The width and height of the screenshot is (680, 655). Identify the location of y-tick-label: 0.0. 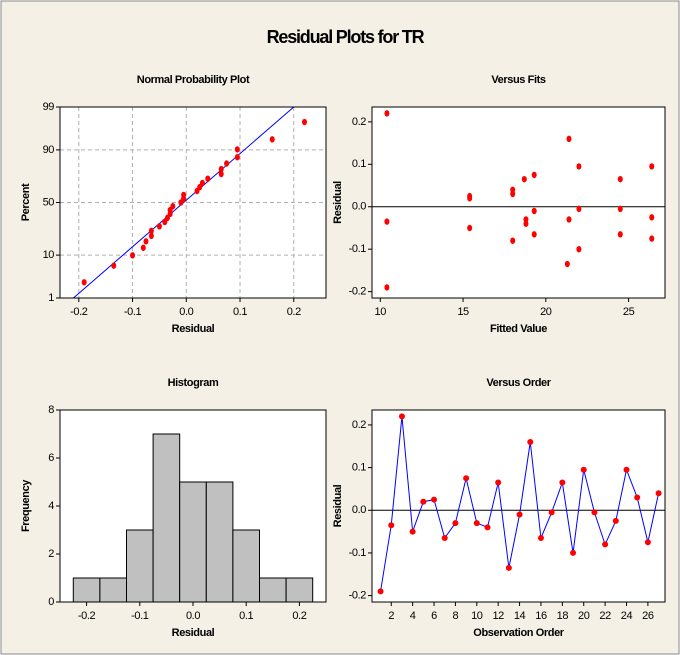
(359, 510).